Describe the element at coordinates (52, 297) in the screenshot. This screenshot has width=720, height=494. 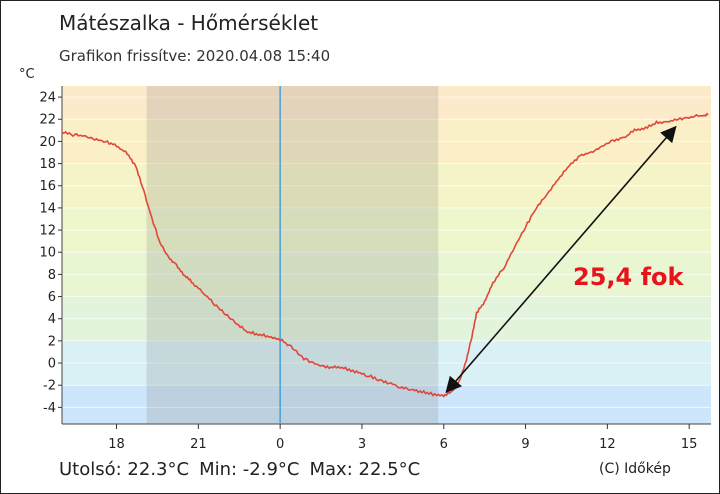
I see `y-tick-label: 6` at that location.